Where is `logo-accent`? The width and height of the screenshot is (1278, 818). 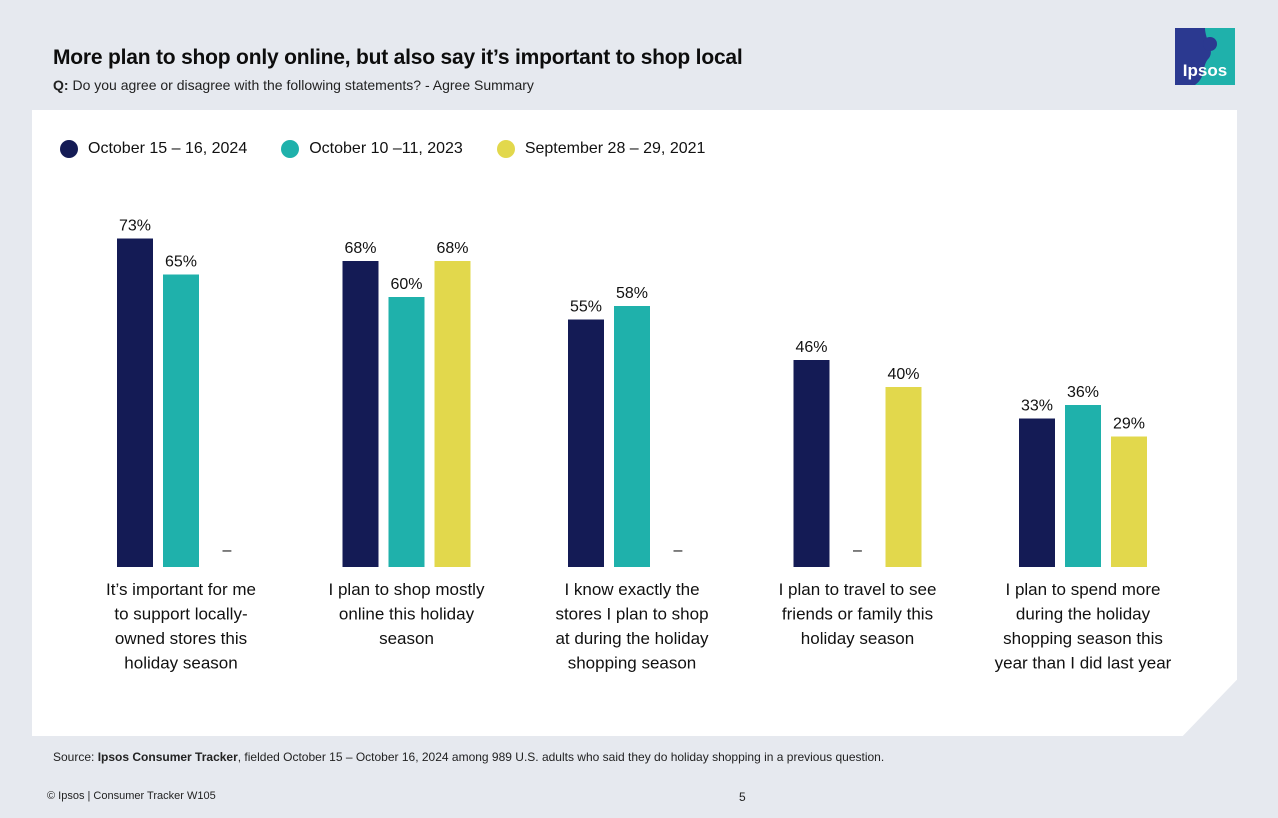
logo-accent is located at coordinates (1215, 56).